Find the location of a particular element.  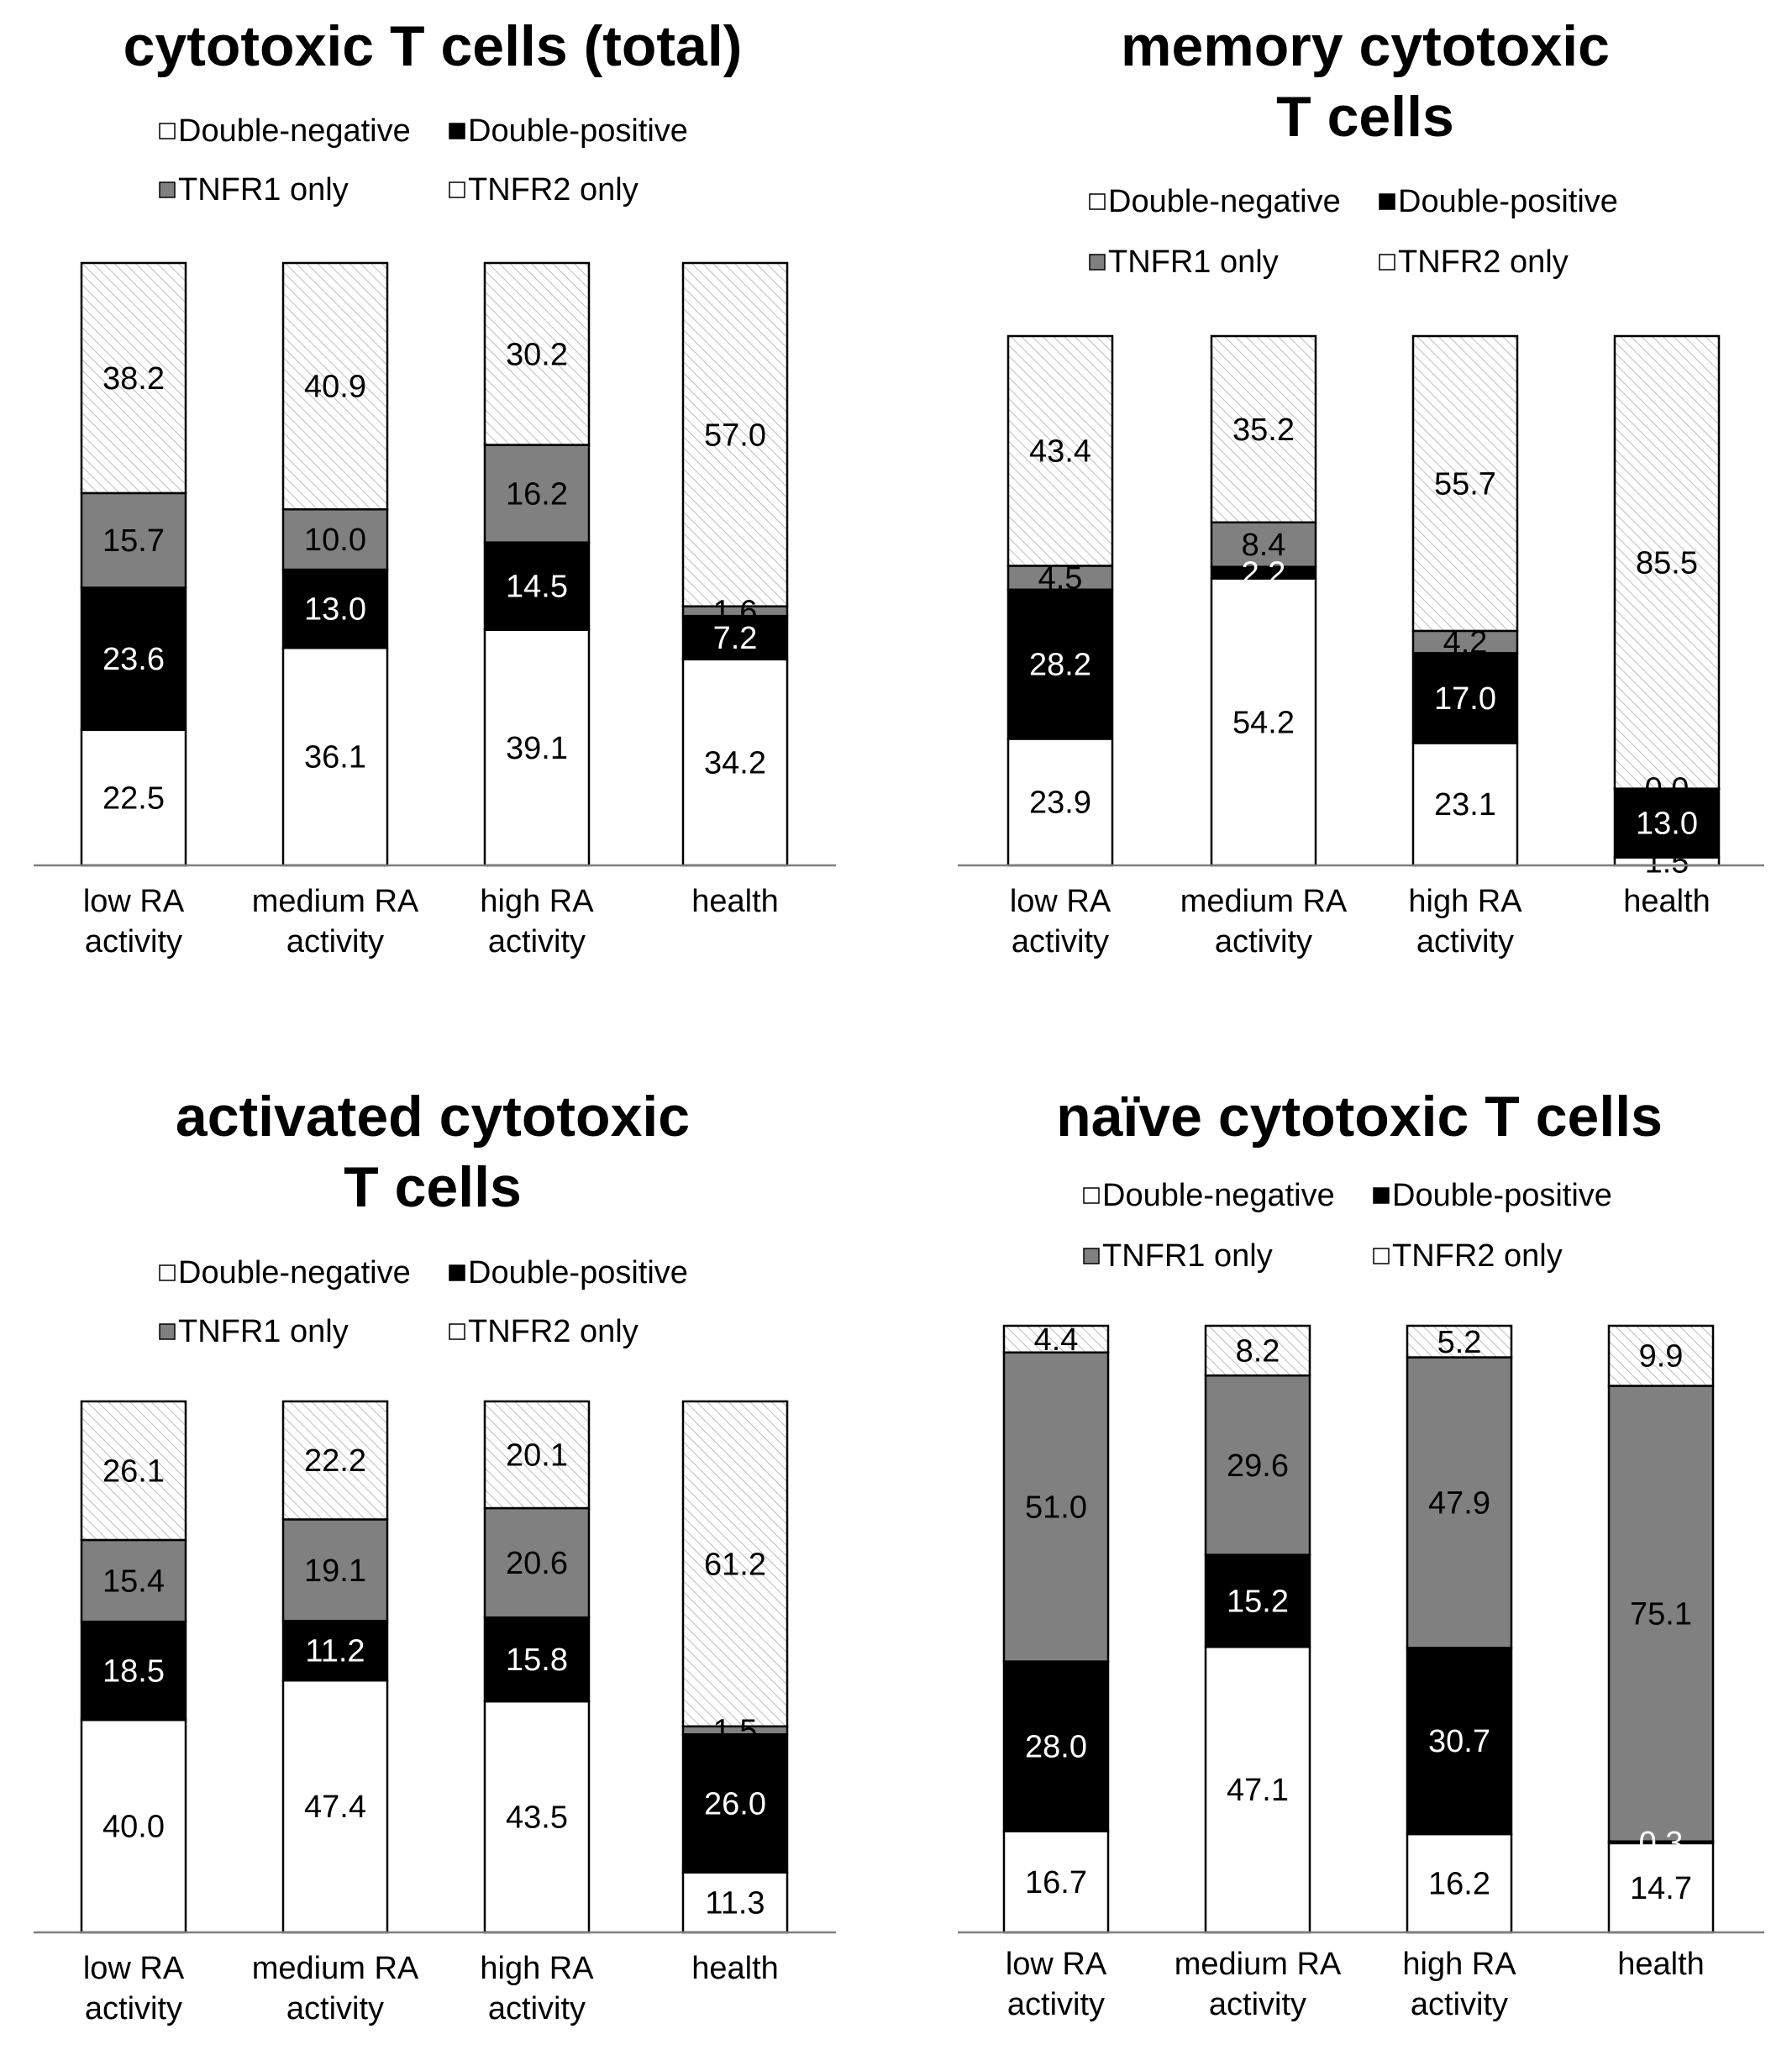

data-label-dp: 18.5 is located at coordinates (133, 1672).